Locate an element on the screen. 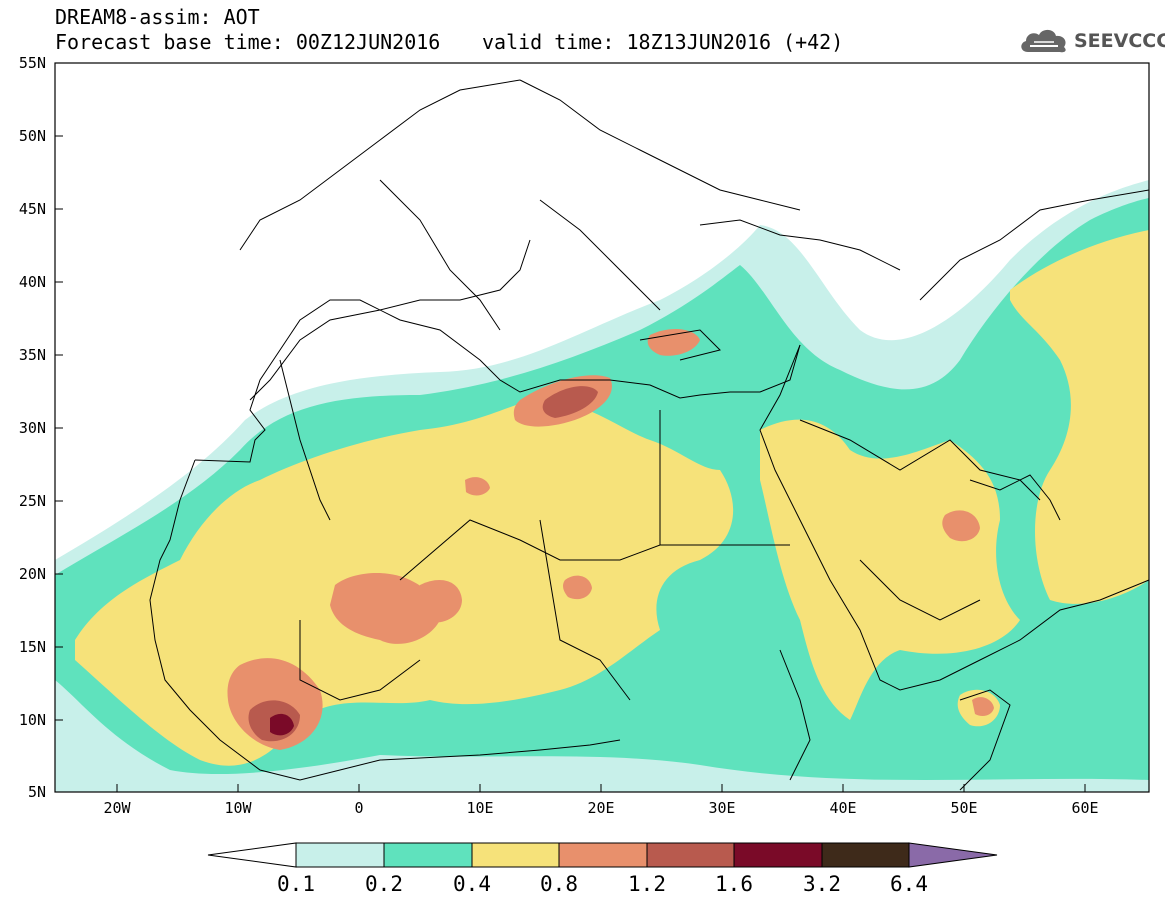  colorbar-tick-label: 0.8 is located at coordinates (559, 884).